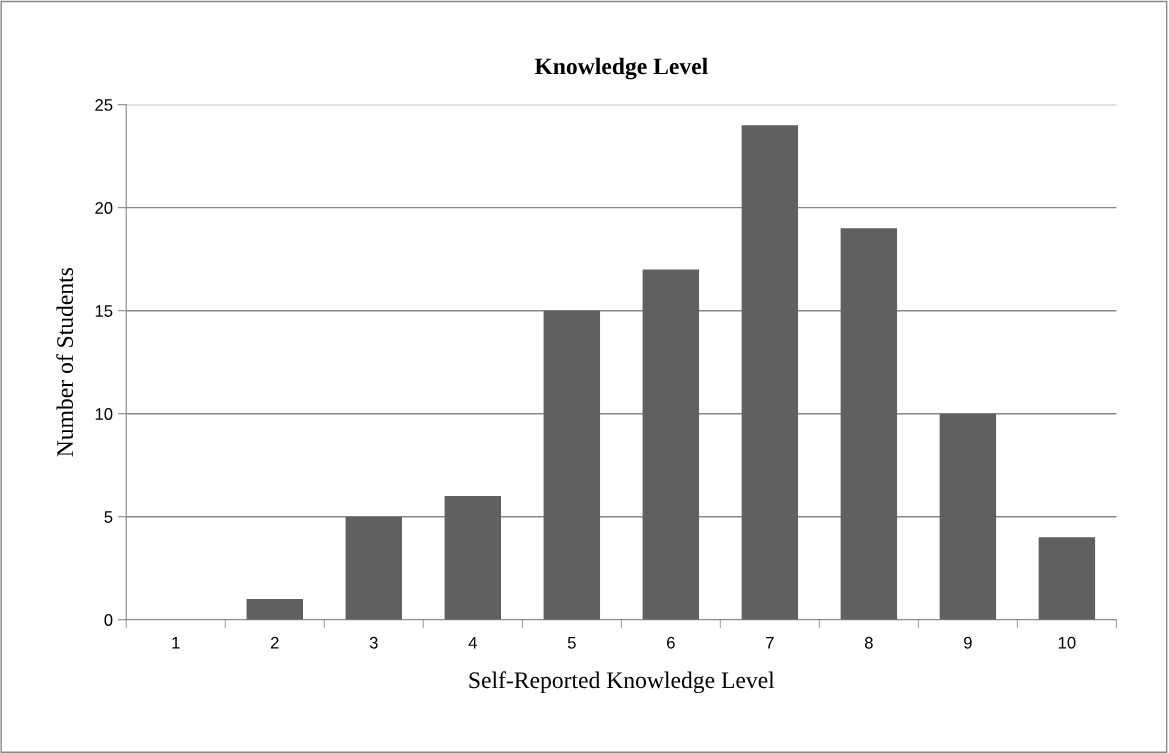 This screenshot has height=753, width=1169. What do you see at coordinates (622, 682) in the screenshot?
I see `x-axis-title: Self-Reported Knowledge Level` at bounding box center [622, 682].